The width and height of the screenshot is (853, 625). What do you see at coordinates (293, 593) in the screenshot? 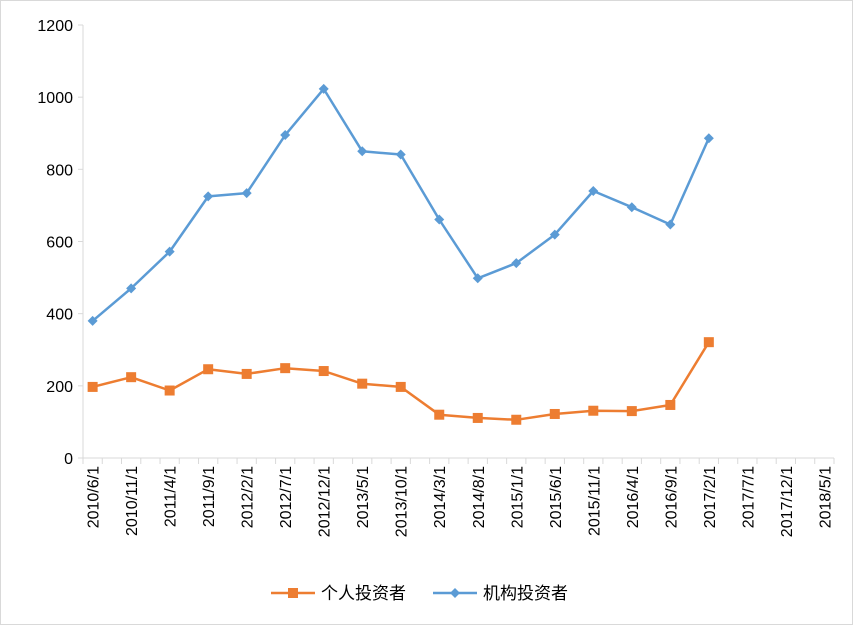
I see `legend-square-marker` at bounding box center [293, 593].